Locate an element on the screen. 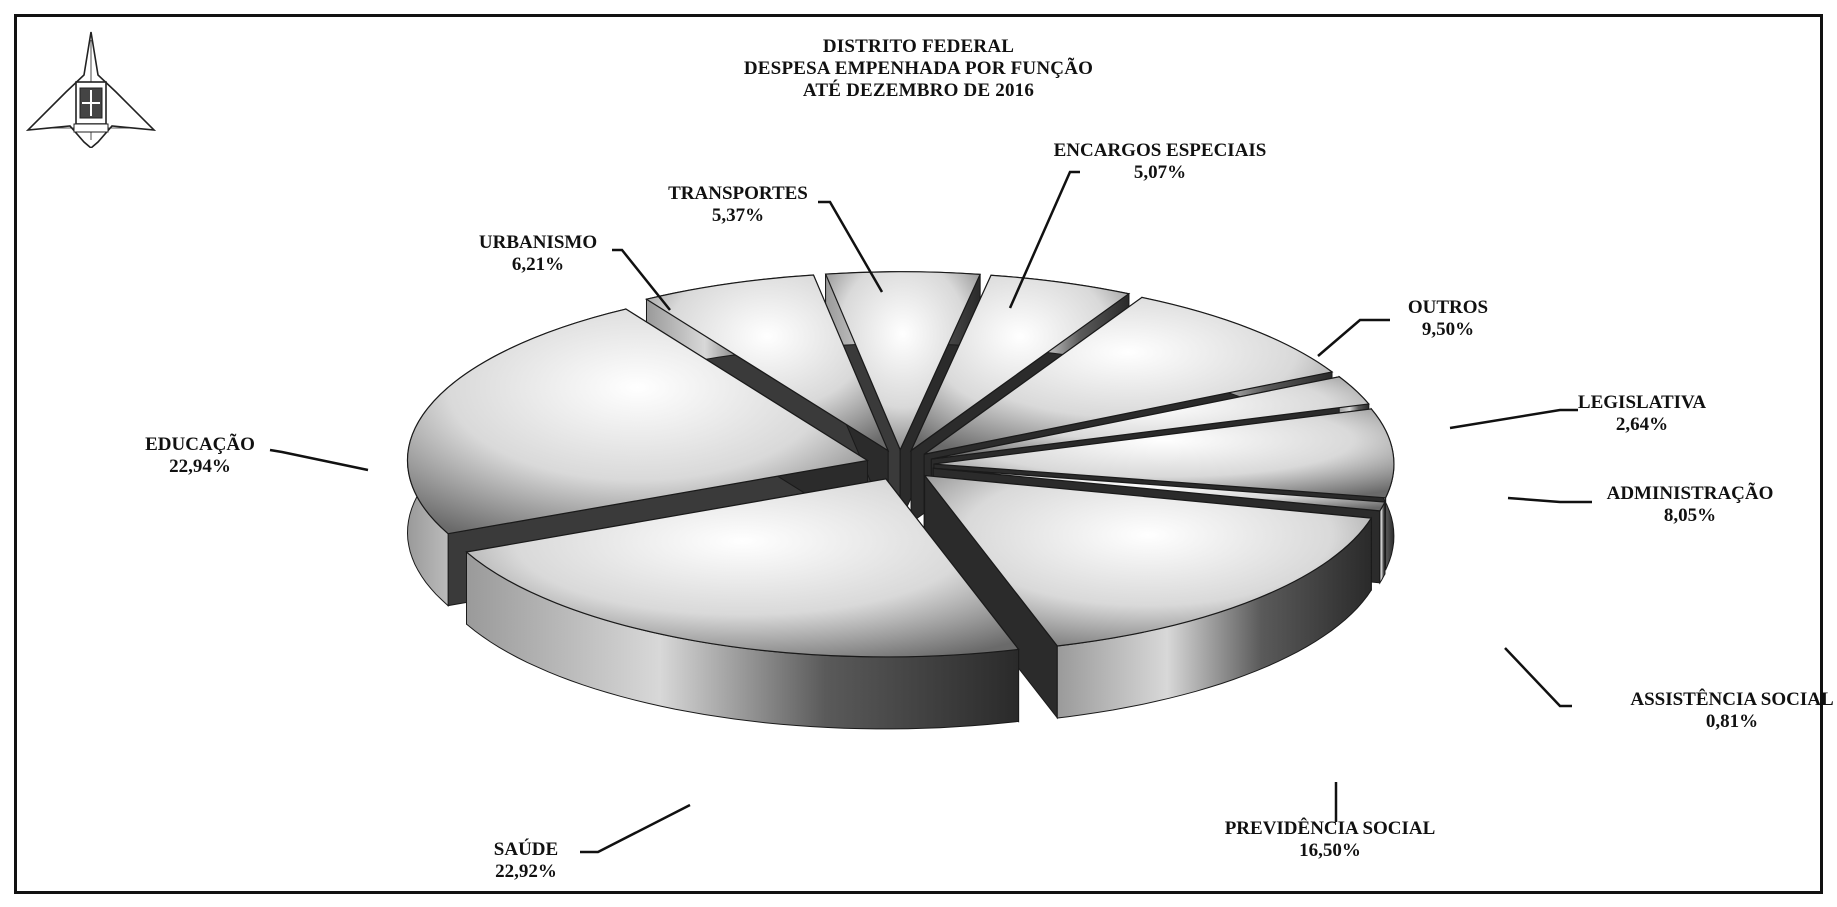 The width and height of the screenshot is (1837, 907). slice-label-9: TRANSPORTES is located at coordinates (738, 193).